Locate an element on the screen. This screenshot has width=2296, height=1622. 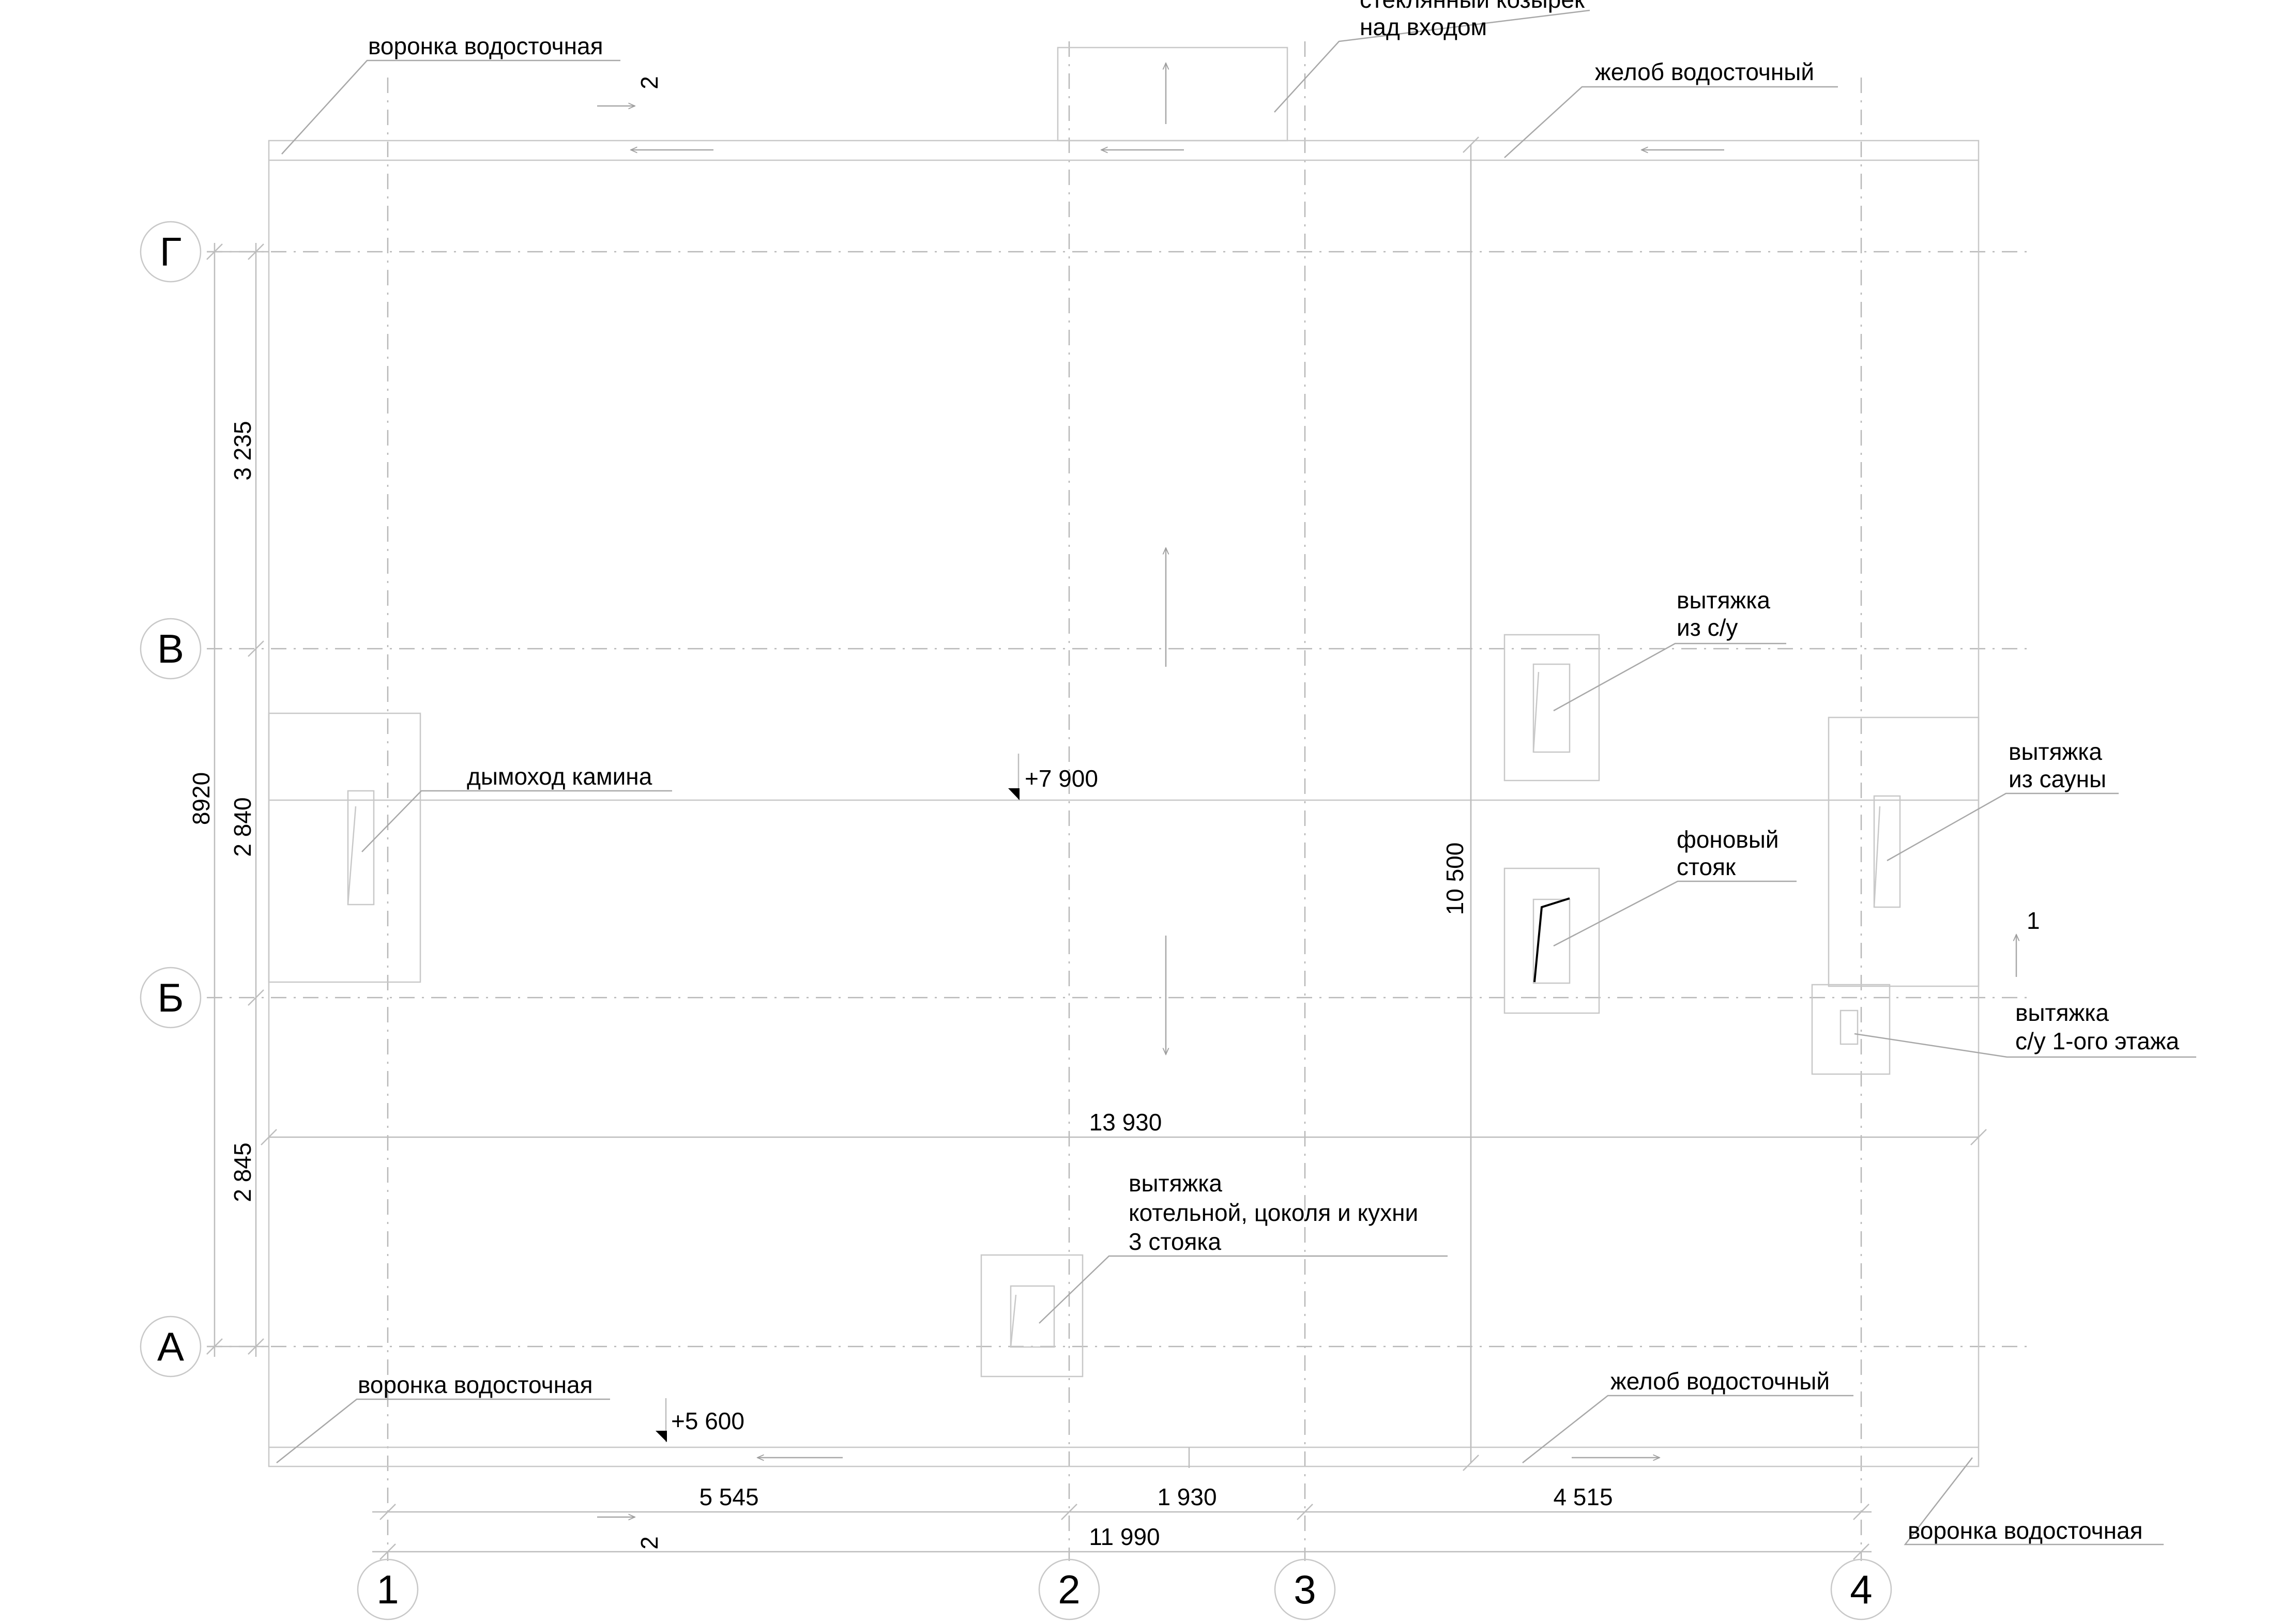
slope-value-right: 1 is located at coordinates (2033, 920).